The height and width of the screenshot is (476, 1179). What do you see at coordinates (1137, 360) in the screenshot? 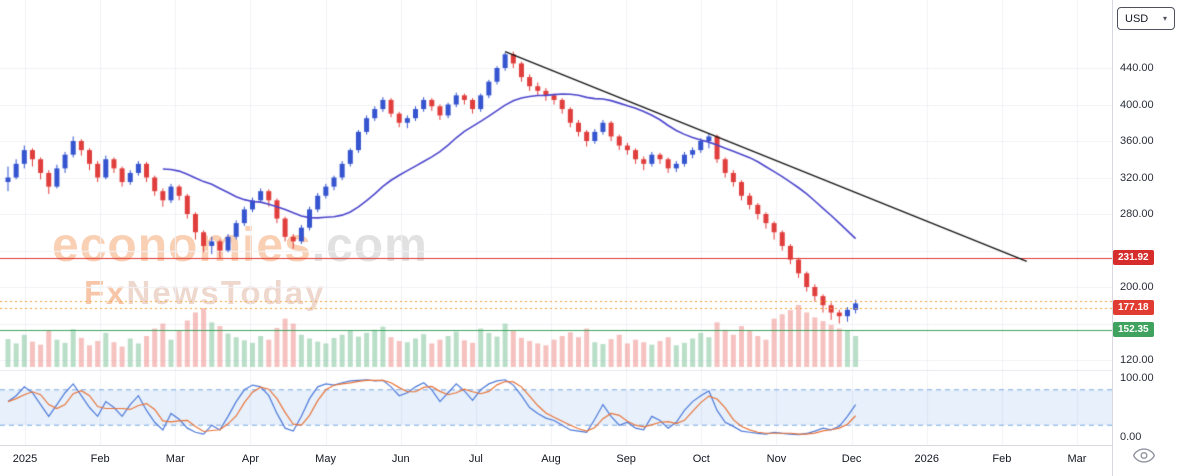
I see `price-tick-label: 120.00` at bounding box center [1137, 360].